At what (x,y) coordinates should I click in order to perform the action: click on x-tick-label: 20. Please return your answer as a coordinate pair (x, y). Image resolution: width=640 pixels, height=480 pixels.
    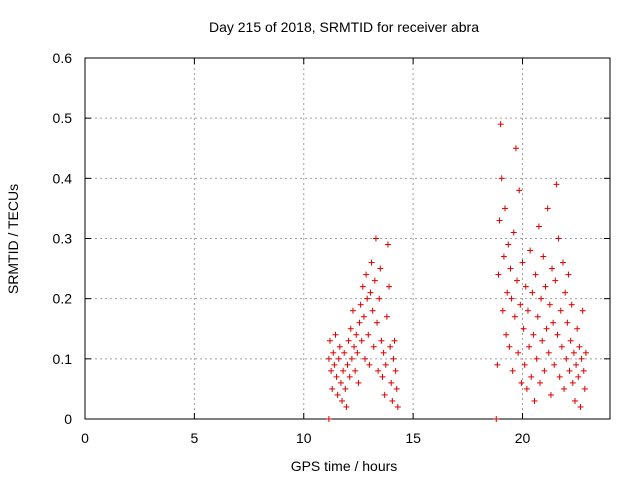
    Looking at the image, I should click on (523, 438).